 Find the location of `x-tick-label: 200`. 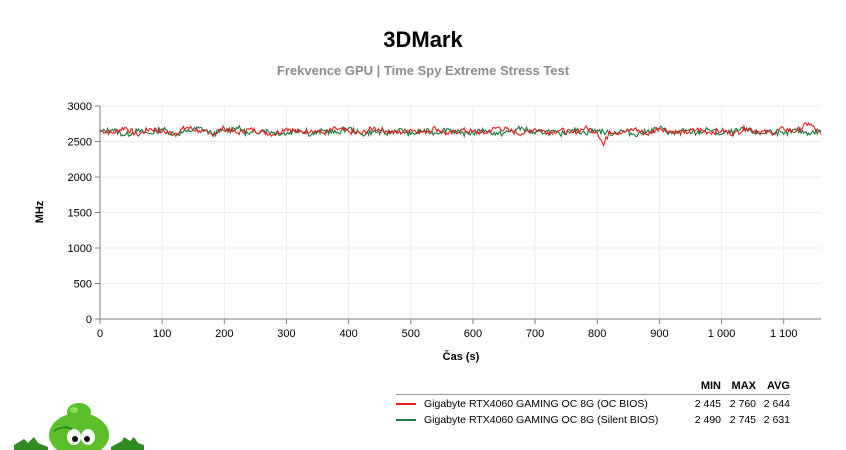

x-tick-label: 200 is located at coordinates (224, 334).